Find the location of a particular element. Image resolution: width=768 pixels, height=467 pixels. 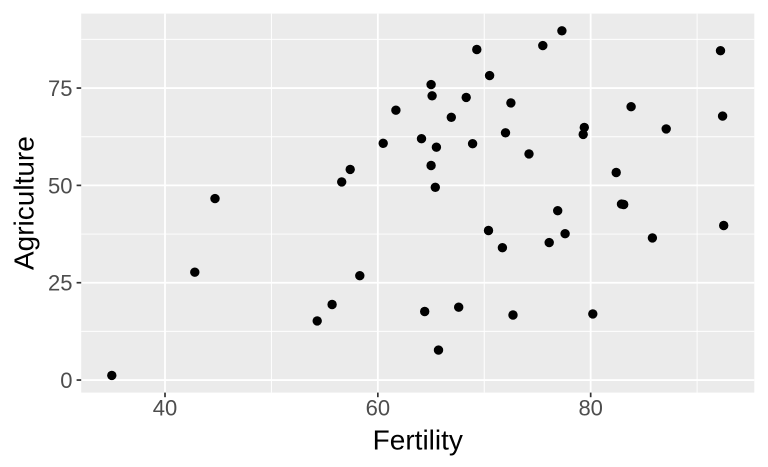

y-tick-labels: 0 25 50 75 is located at coordinates (60, 234).